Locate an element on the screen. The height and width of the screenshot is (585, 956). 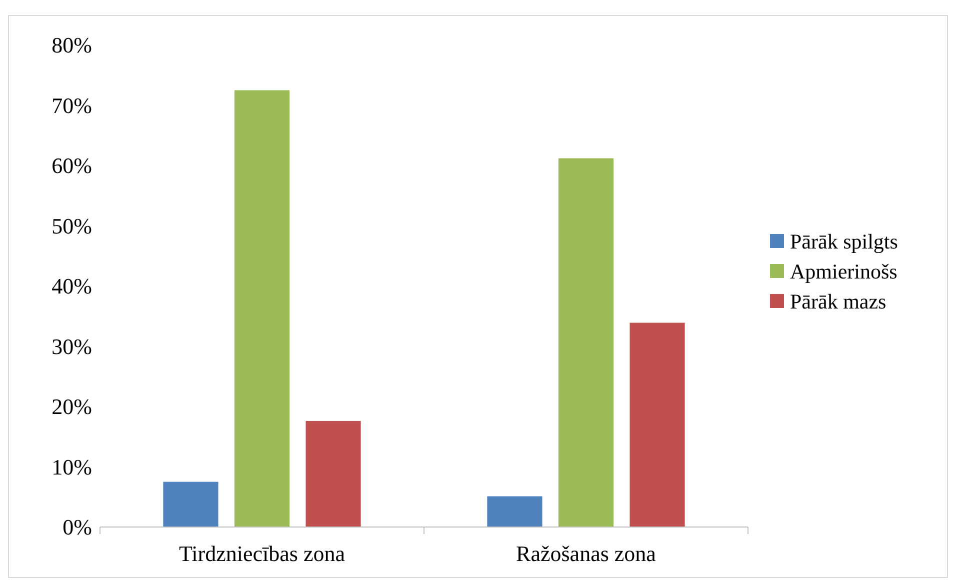
legend-label: Pārāk mazs is located at coordinates (838, 301).